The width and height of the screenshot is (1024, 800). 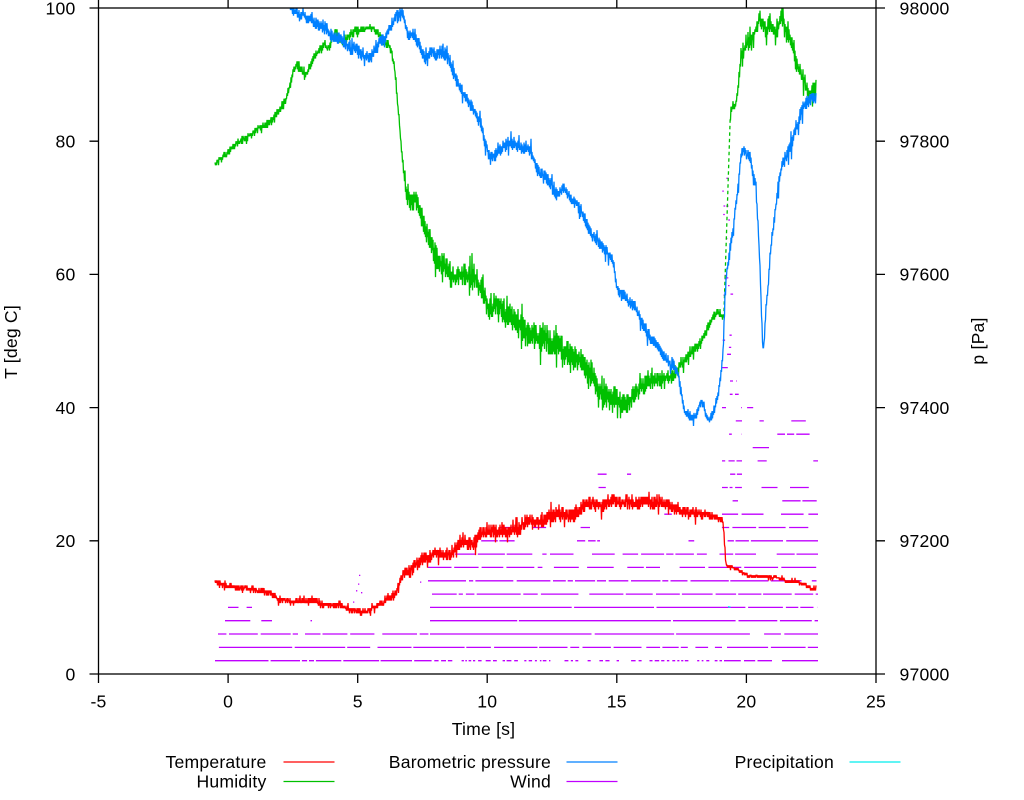 What do you see at coordinates (231, 782) in the screenshot?
I see `svg-text: Humidity` at bounding box center [231, 782].